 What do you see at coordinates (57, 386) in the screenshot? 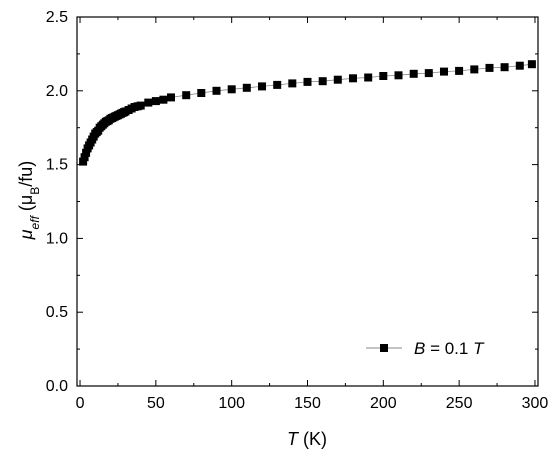
I see `y-tick-label: 0.0` at bounding box center [57, 386].